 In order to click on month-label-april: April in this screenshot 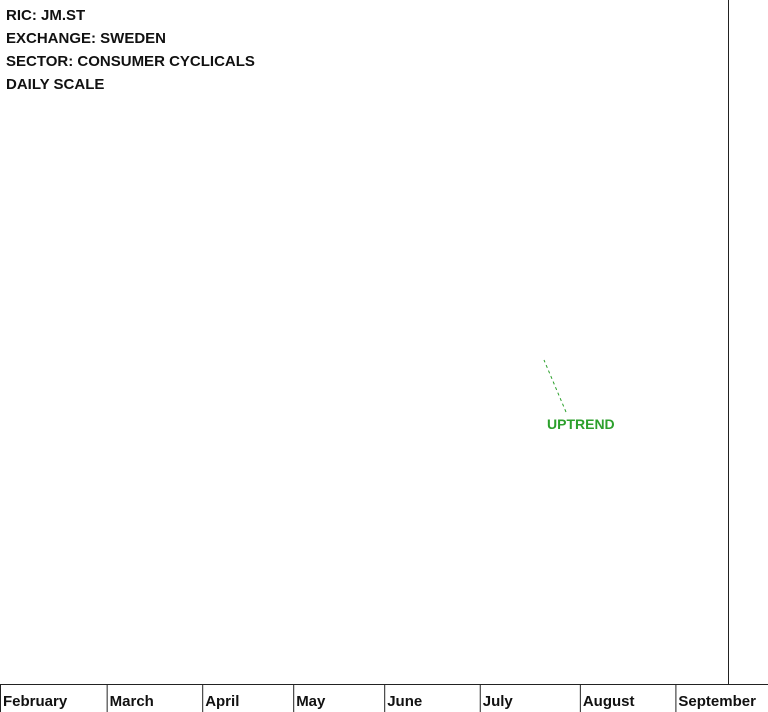, I will do `click(222, 701)`.